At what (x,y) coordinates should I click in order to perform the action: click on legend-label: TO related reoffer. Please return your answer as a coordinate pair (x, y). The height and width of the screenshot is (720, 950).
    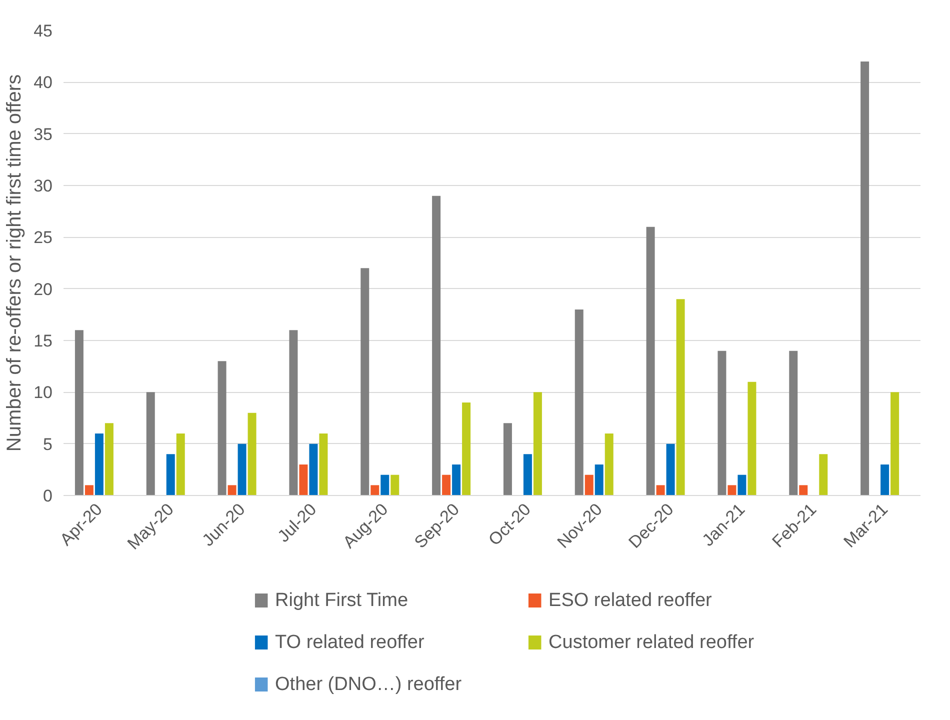
    Looking at the image, I should click on (350, 642).